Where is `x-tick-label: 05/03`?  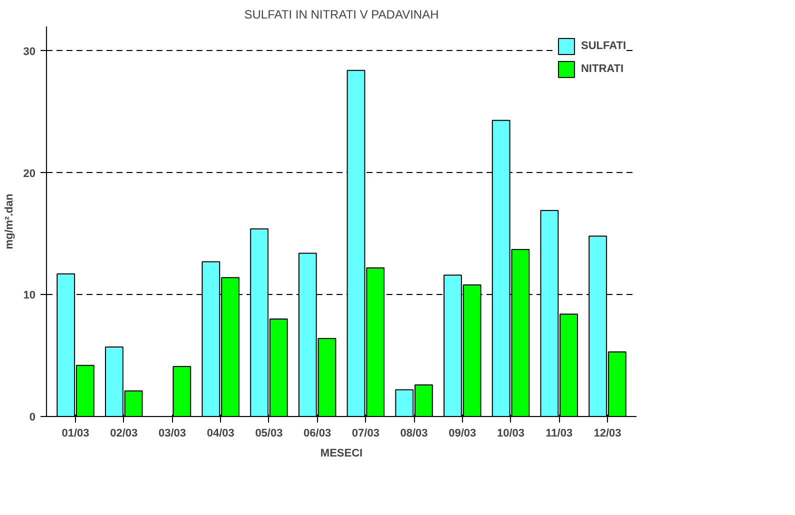
x-tick-label: 05/03 is located at coordinates (269, 434).